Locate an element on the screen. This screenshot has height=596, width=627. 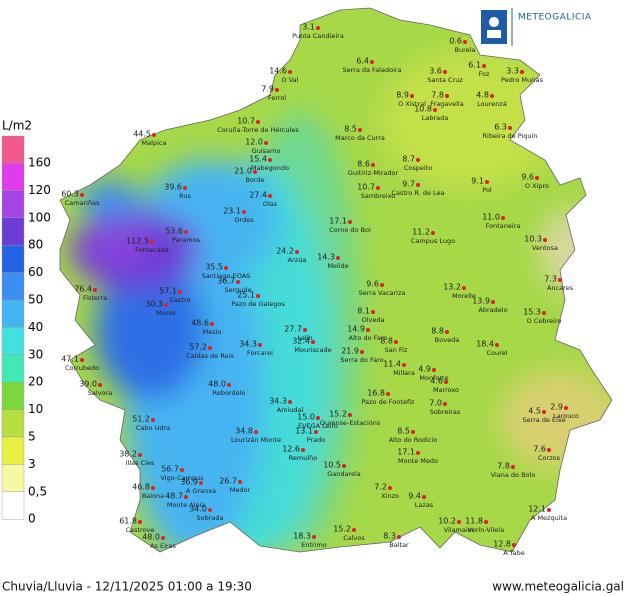
website: www.meteogalicia.gal is located at coordinates (558, 587).